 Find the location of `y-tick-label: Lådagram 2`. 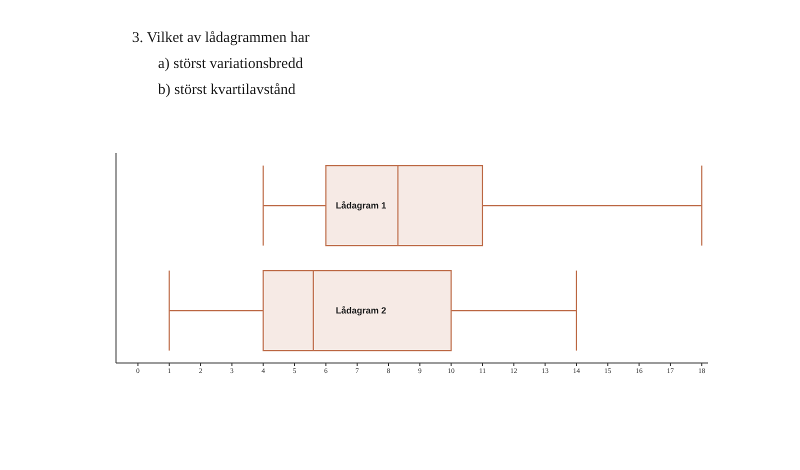

y-tick-label: Lådagram 2 is located at coordinates (361, 311).